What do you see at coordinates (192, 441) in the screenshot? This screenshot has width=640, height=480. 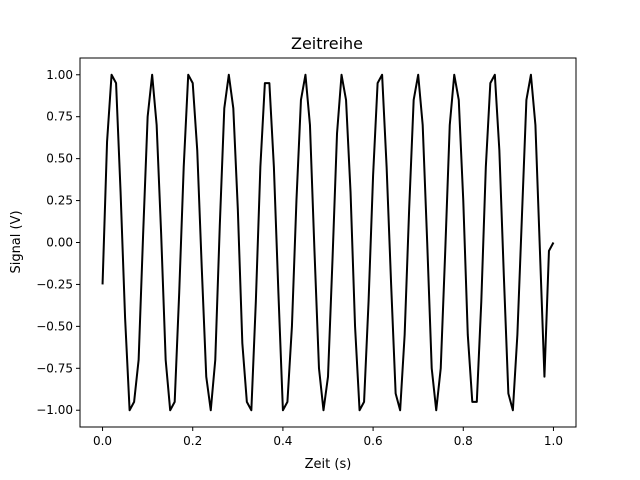 I see `x-tick-label: 0.2` at bounding box center [192, 441].